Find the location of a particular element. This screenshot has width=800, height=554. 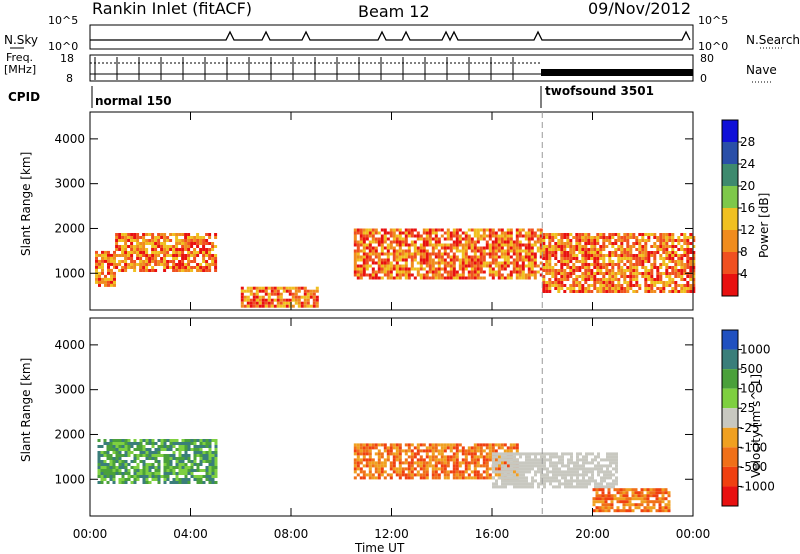

colorbar-segment is located at coordinates (730, 241).